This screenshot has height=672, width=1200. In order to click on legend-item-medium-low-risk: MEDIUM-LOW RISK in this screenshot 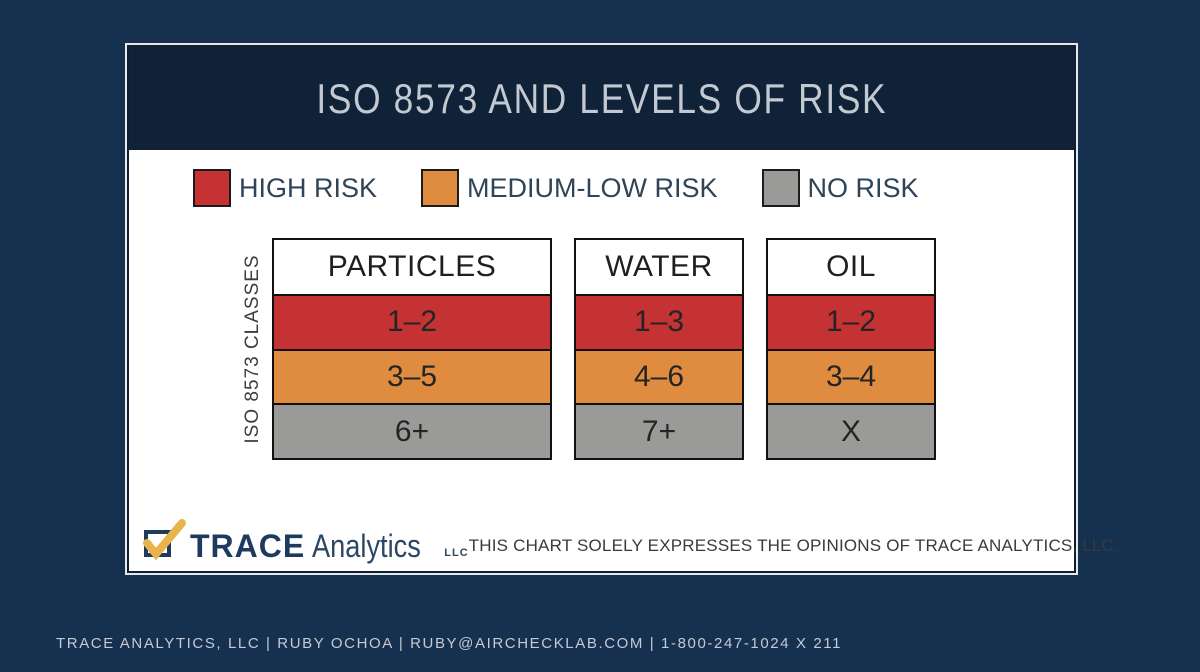, I will do `click(569, 188)`.